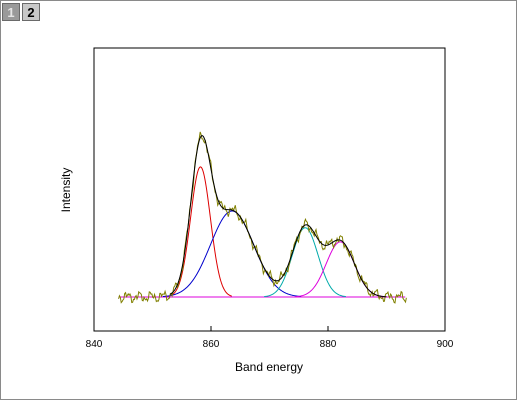  I want to click on x-axis-ticks: 840 860 880 900, so click(270, 338).